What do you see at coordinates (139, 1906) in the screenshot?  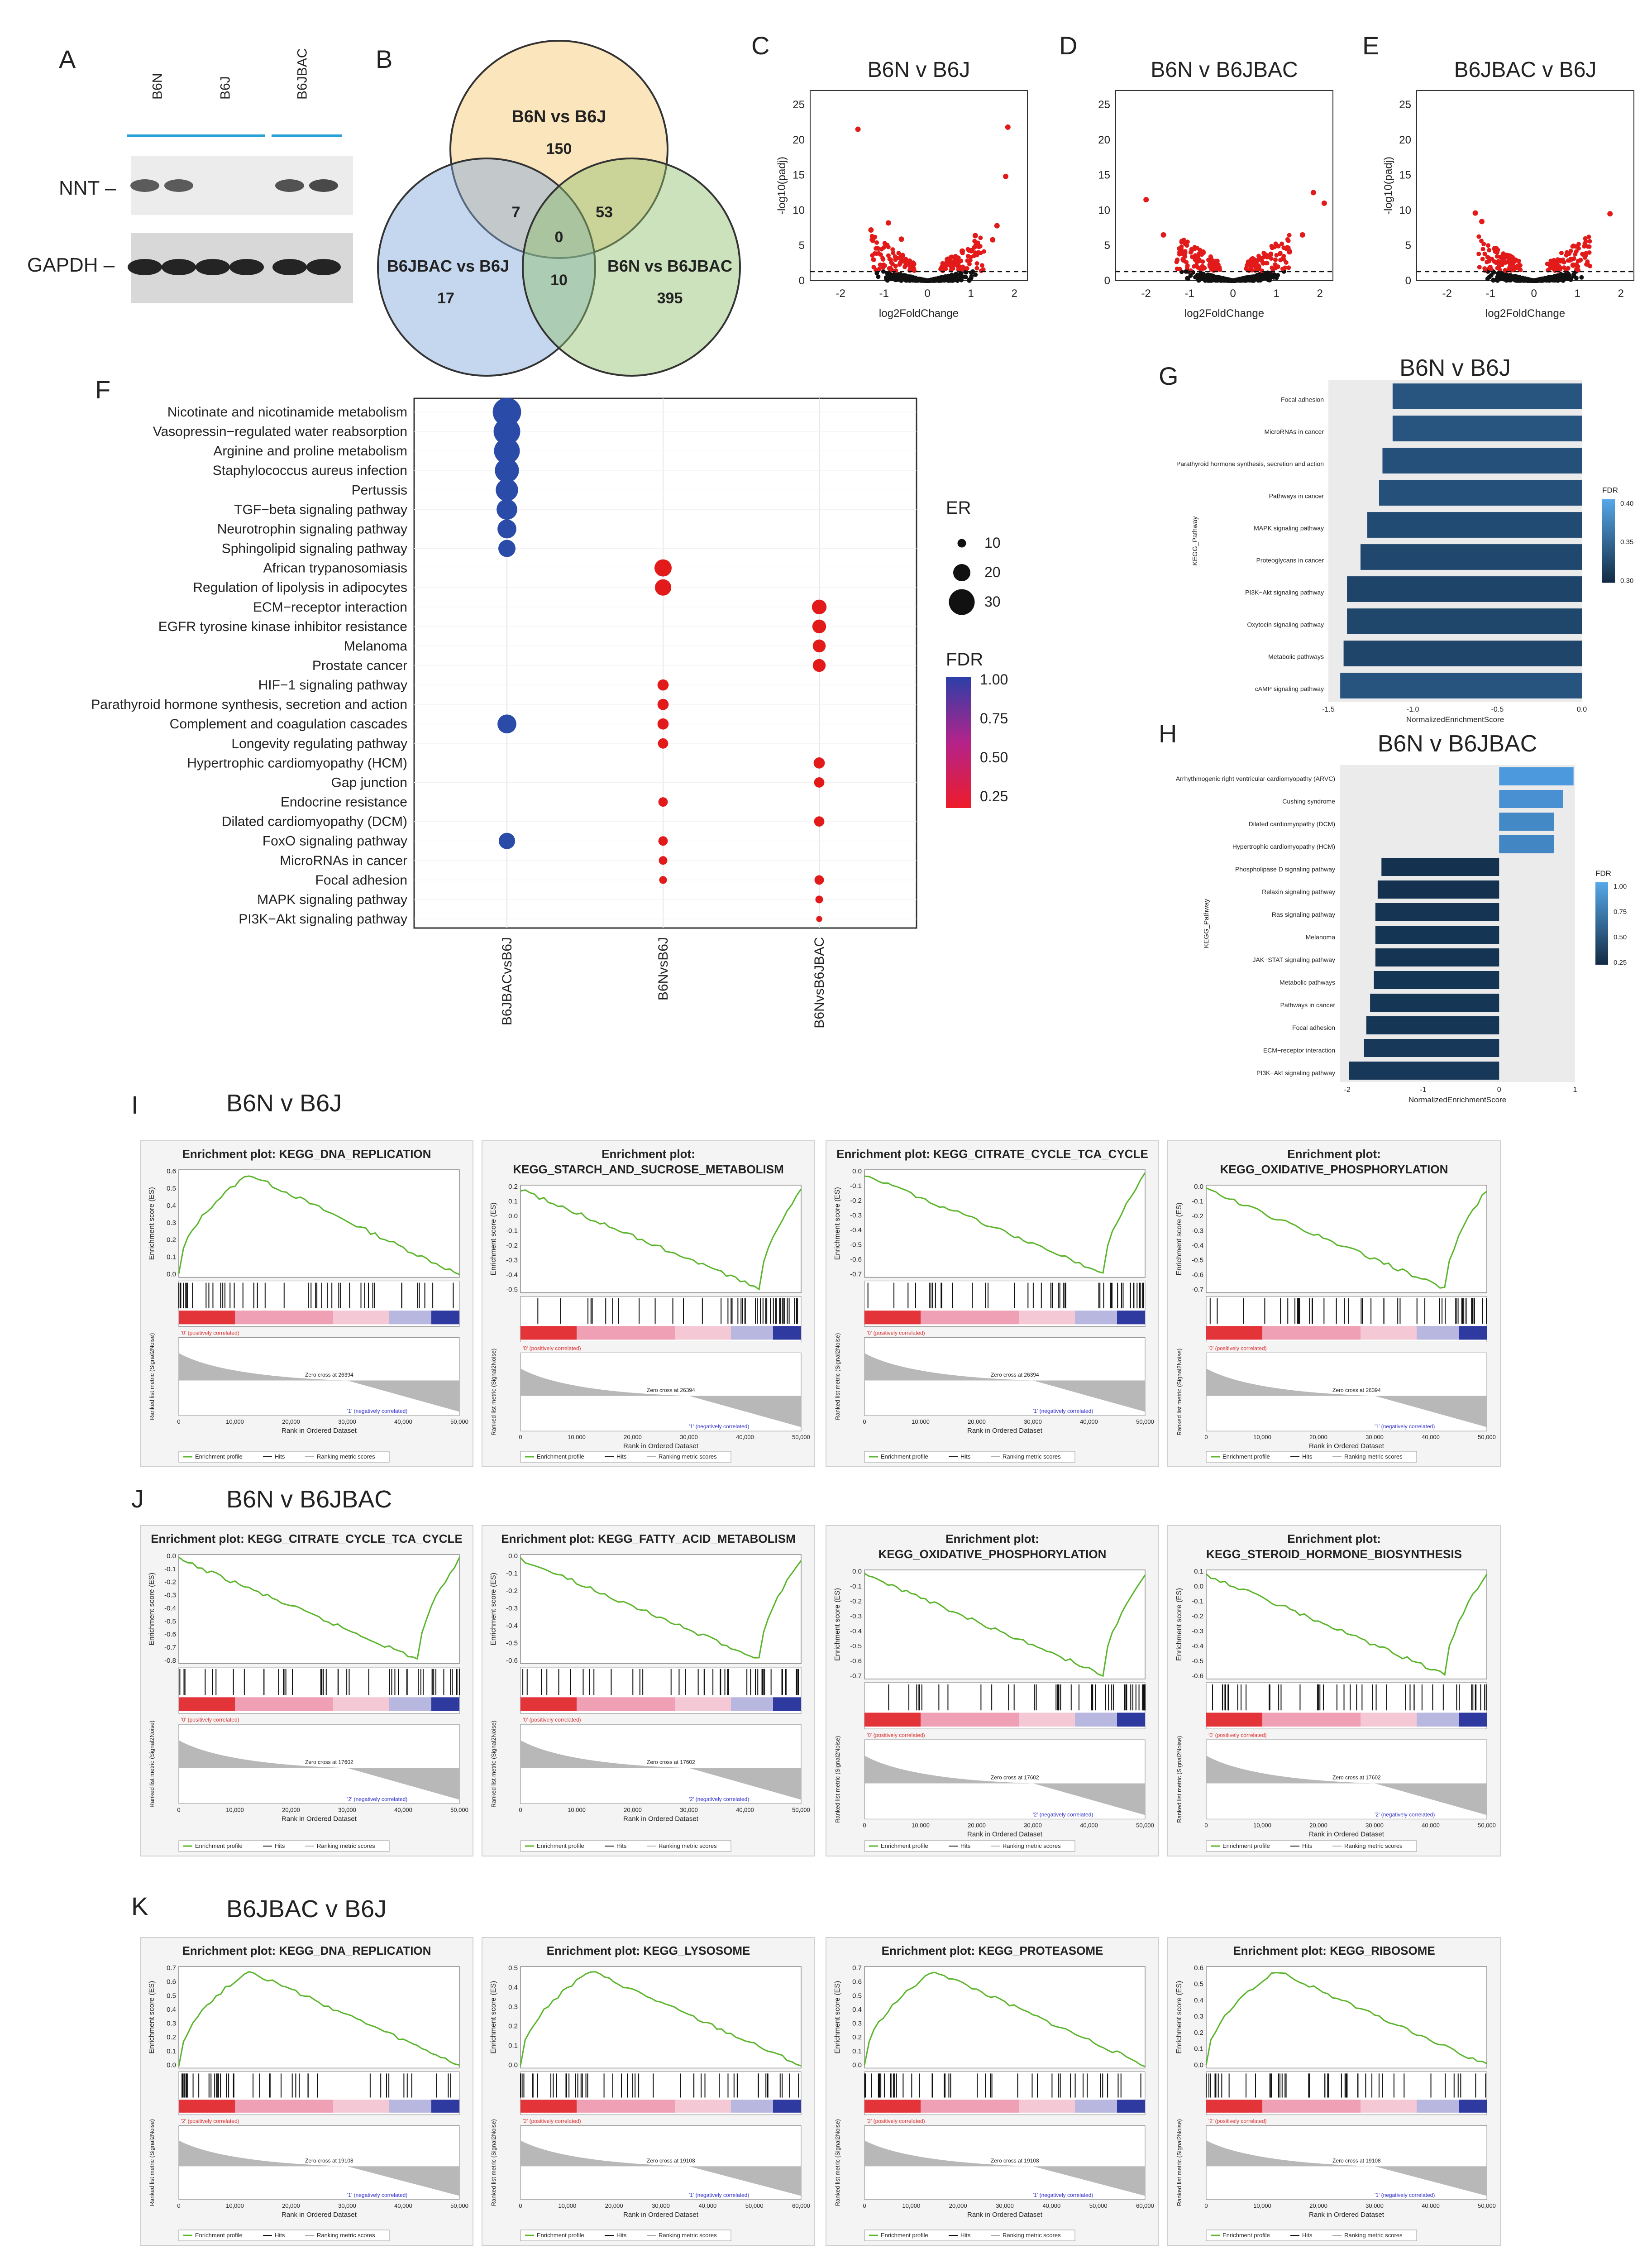 I see `panel-letter-K: K` at bounding box center [139, 1906].